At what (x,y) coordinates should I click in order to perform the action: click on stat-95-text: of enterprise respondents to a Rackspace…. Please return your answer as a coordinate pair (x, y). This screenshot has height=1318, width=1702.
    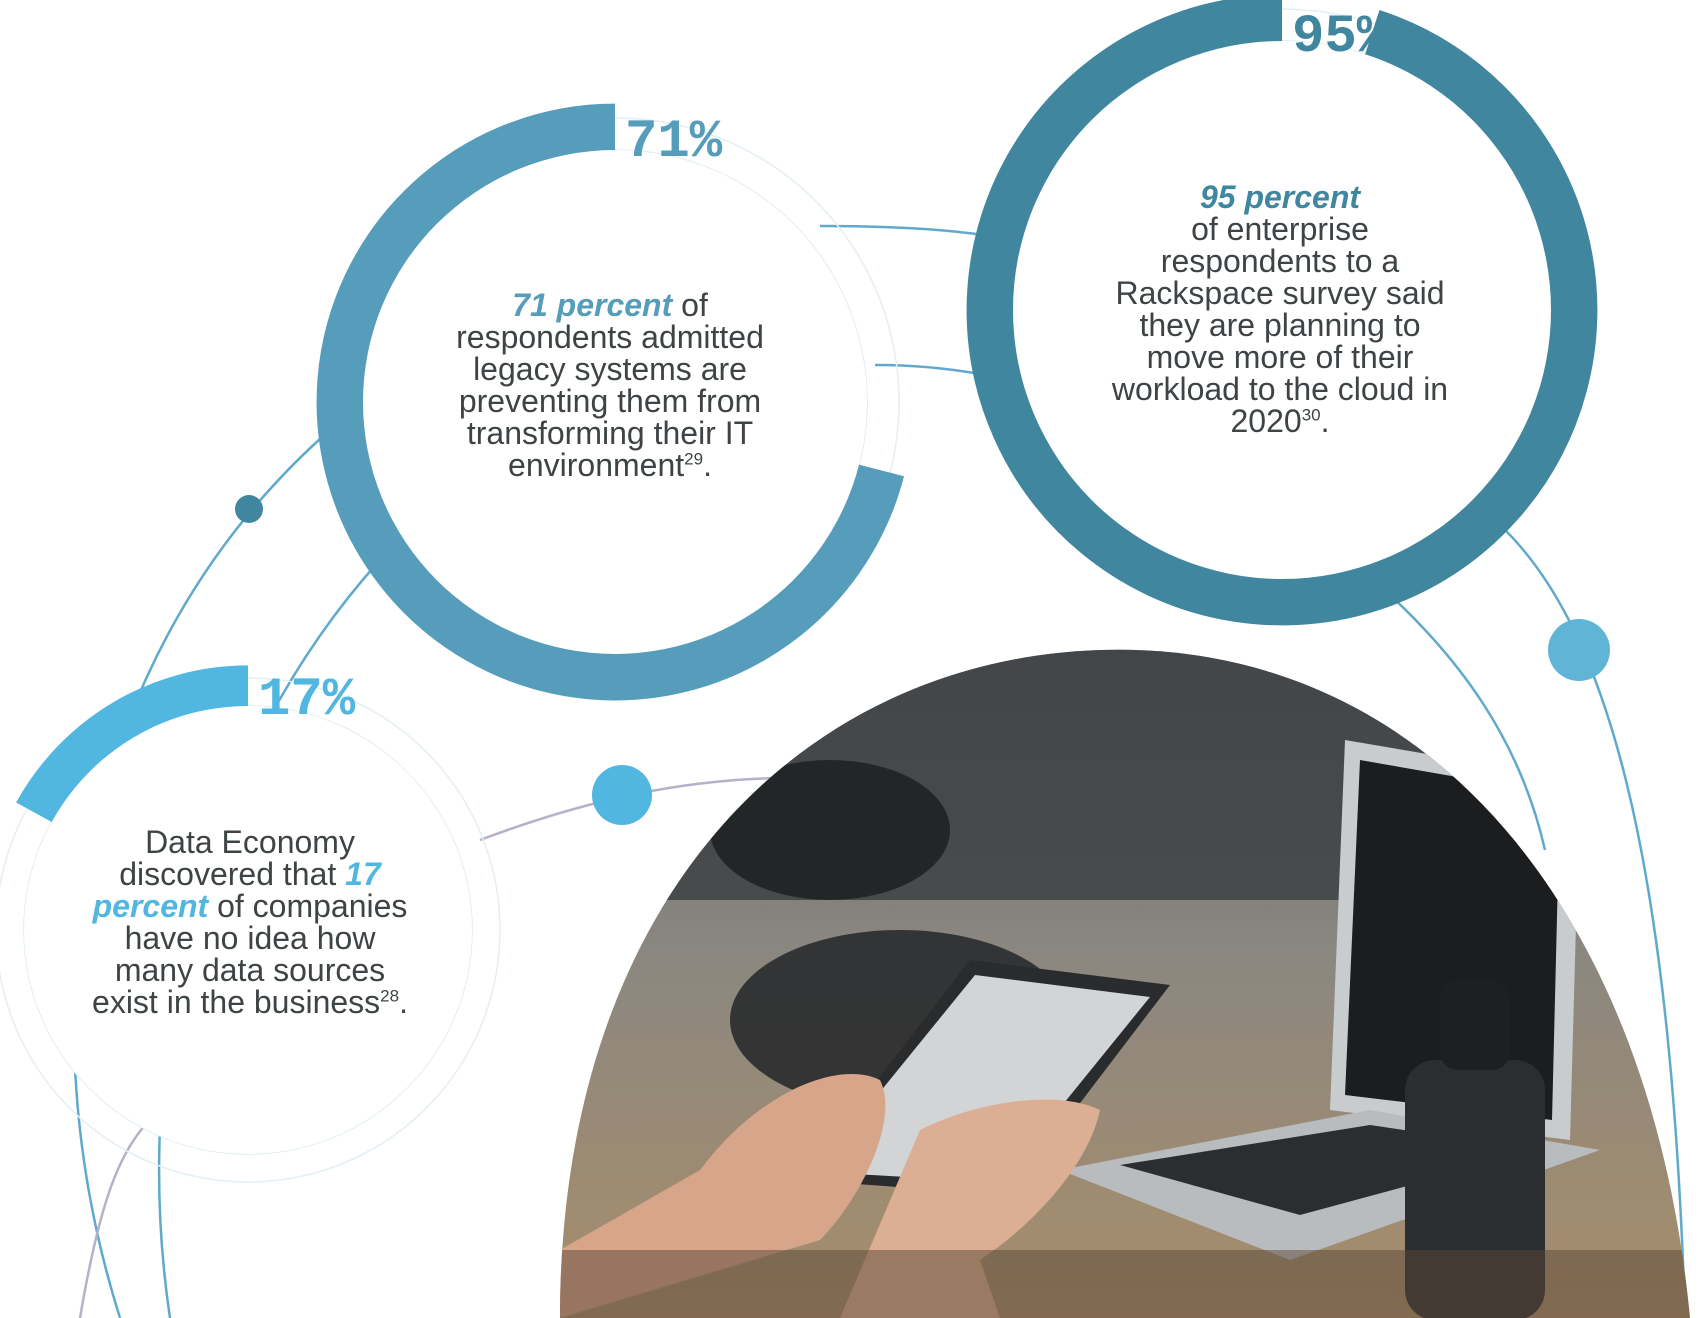
    Looking at the image, I should click on (1280, 325).